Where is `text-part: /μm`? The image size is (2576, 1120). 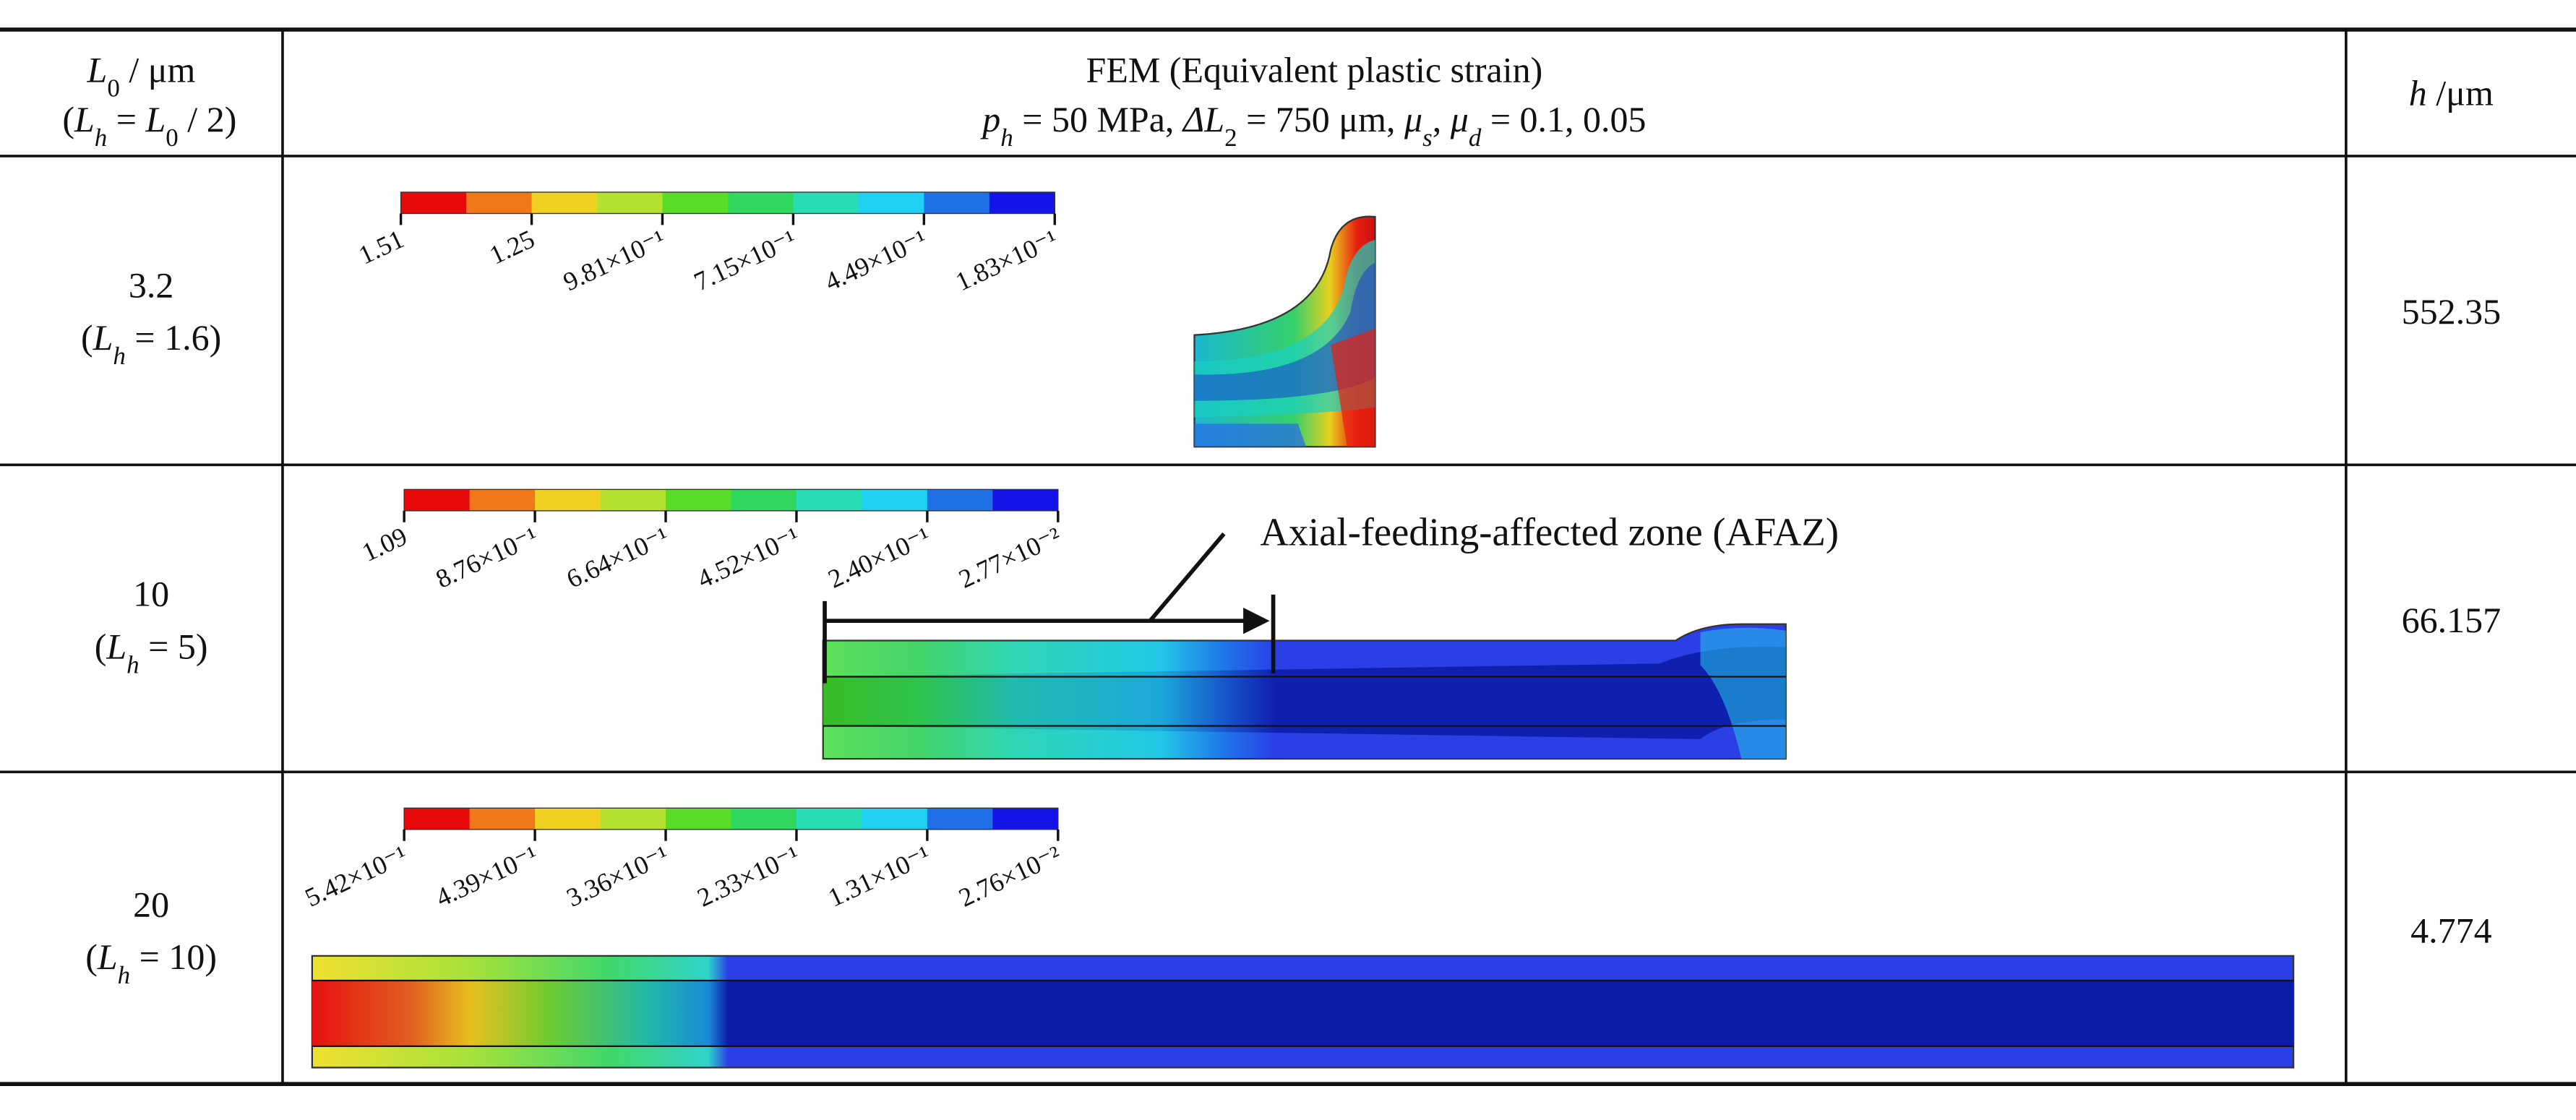 text-part: /μm is located at coordinates (2461, 92).